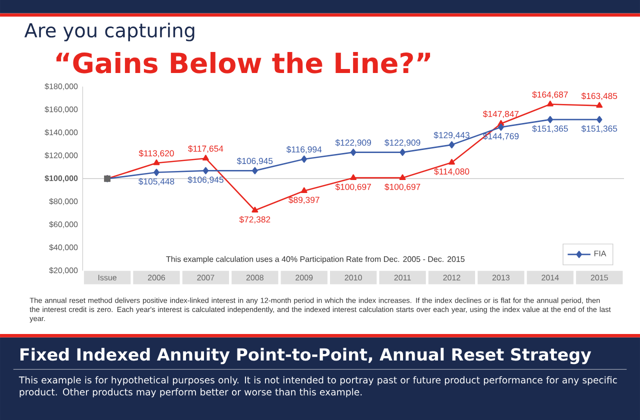 This screenshot has width=640, height=420. I want to click on x-tick-label: 2010, so click(353, 277).